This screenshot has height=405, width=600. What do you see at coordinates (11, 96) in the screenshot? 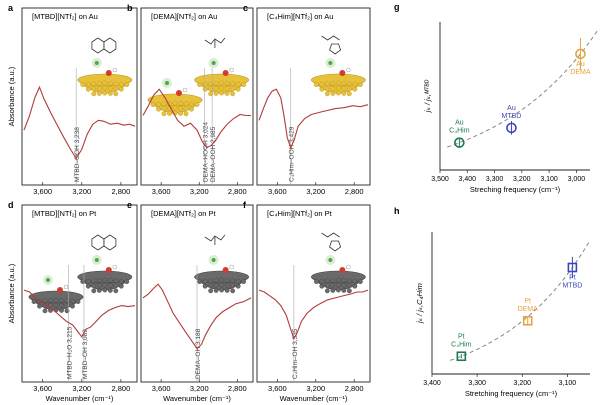
I see `y-axis-title: Absorbance (a.u.)` at bounding box center [11, 96].